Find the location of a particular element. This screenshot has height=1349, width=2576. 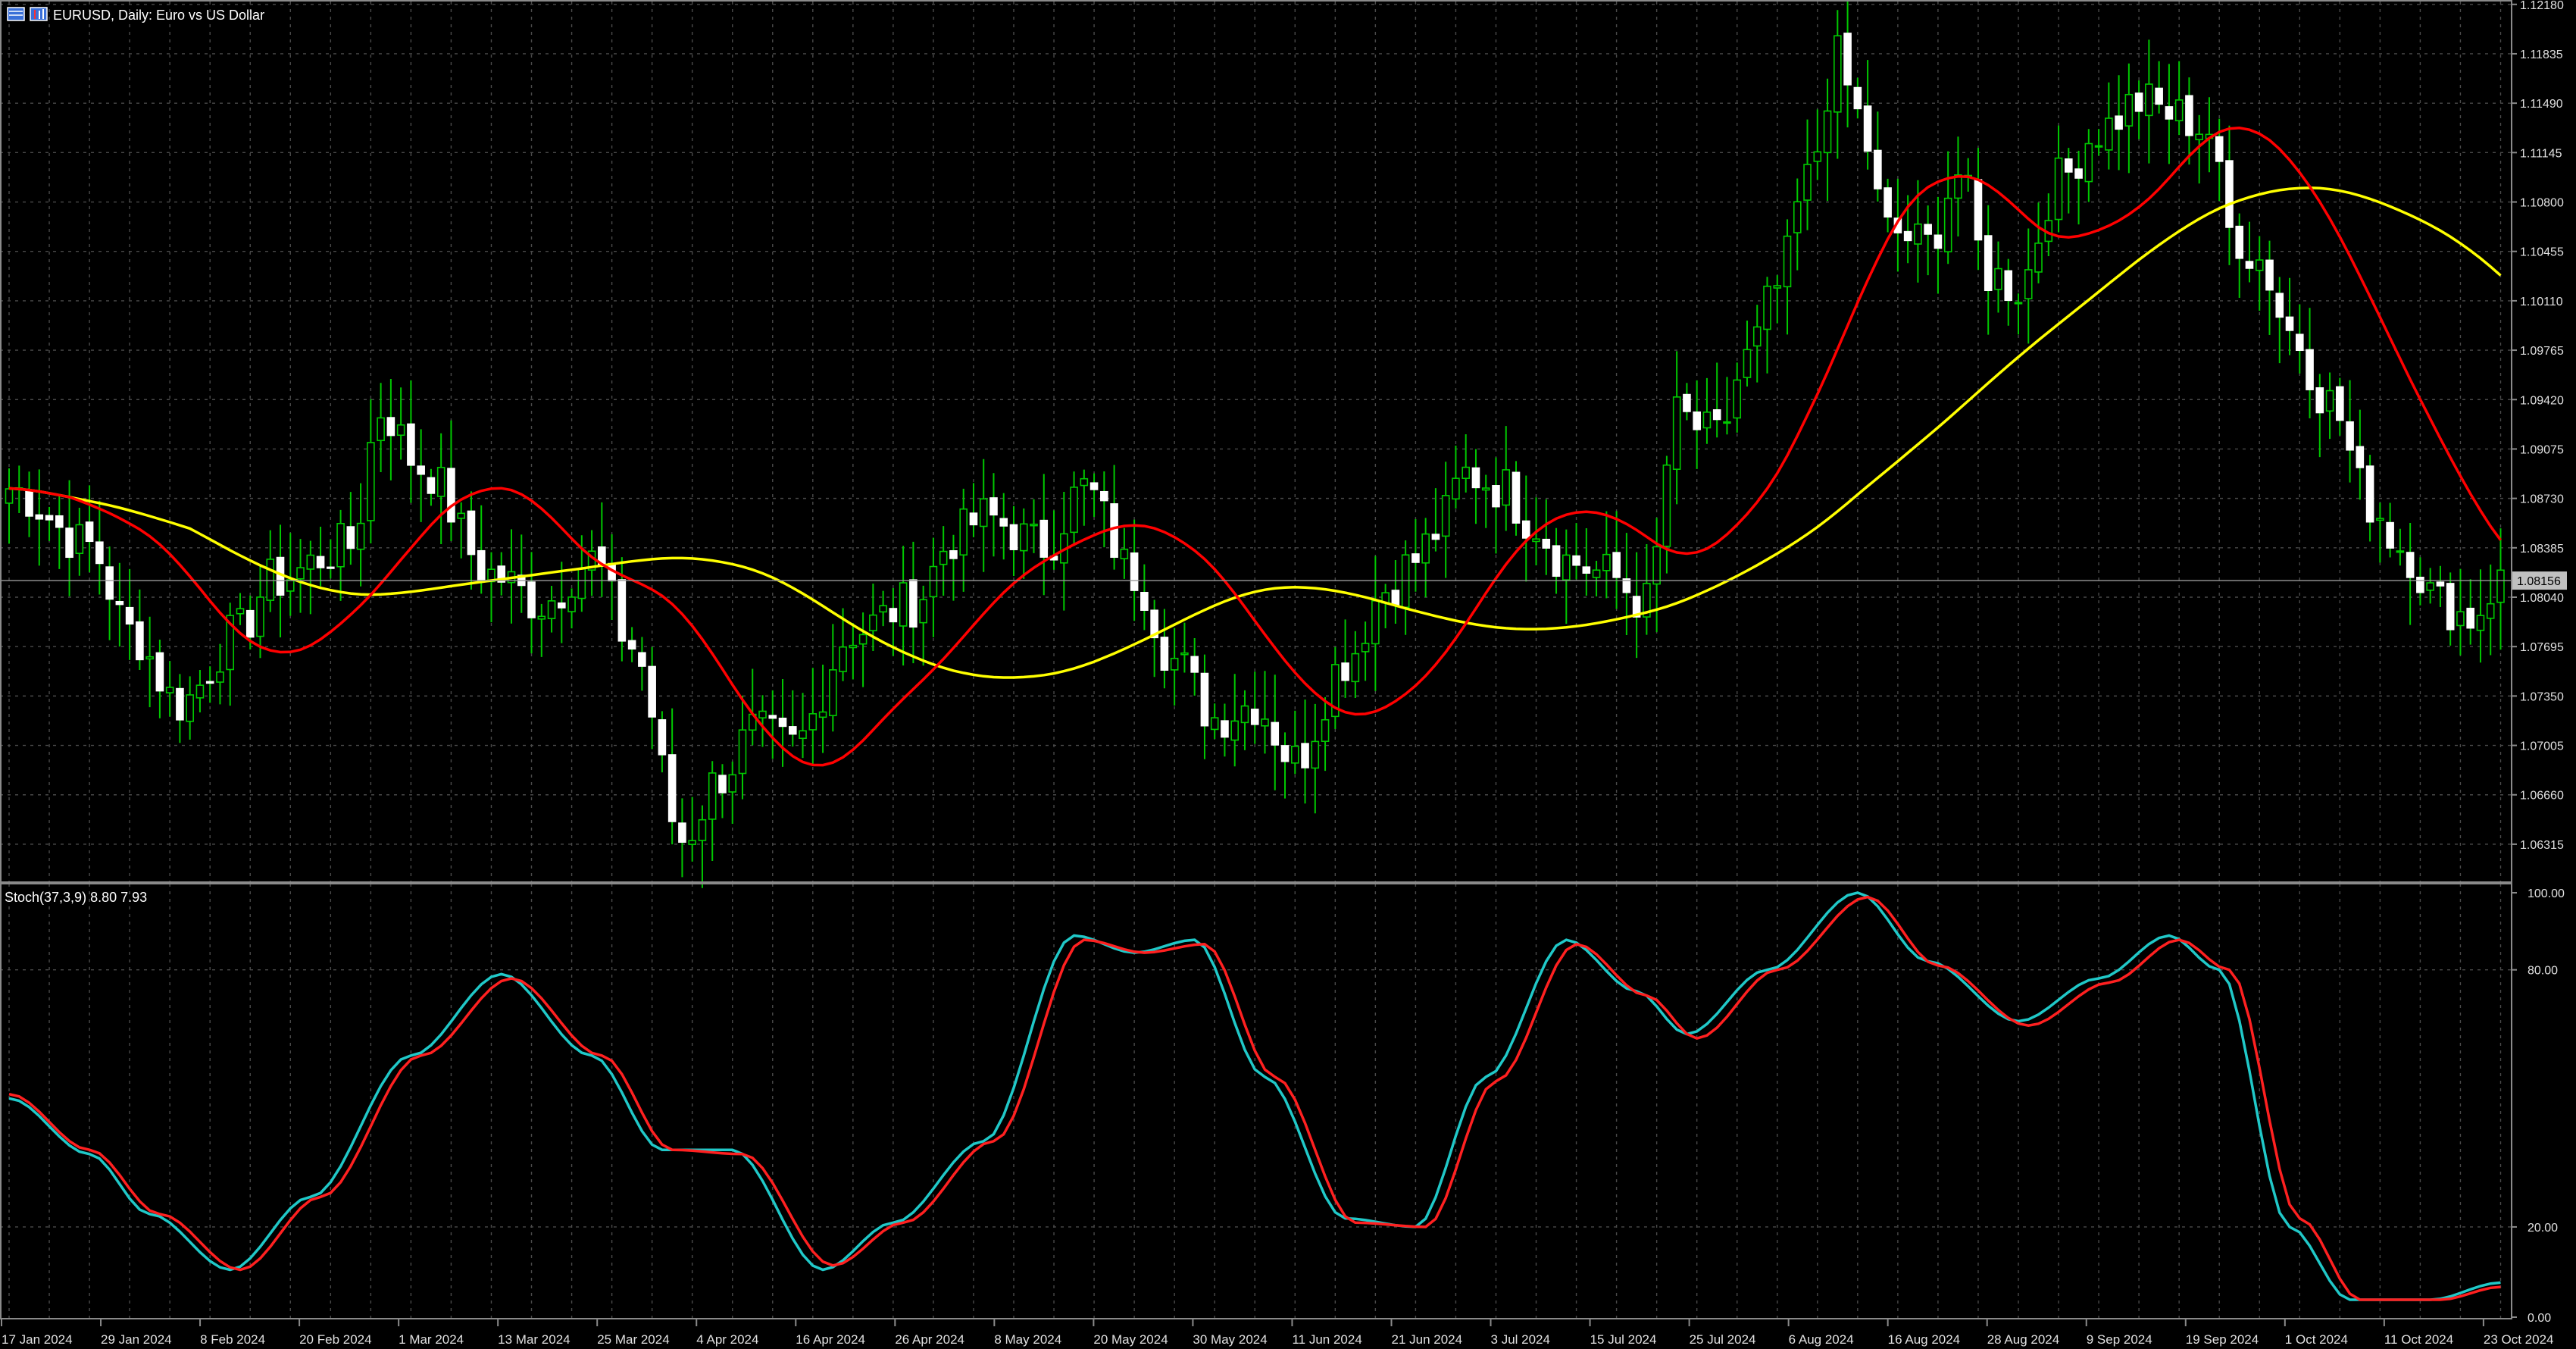

date-tick-label: 15 Jul 2024 is located at coordinates (1623, 1339).